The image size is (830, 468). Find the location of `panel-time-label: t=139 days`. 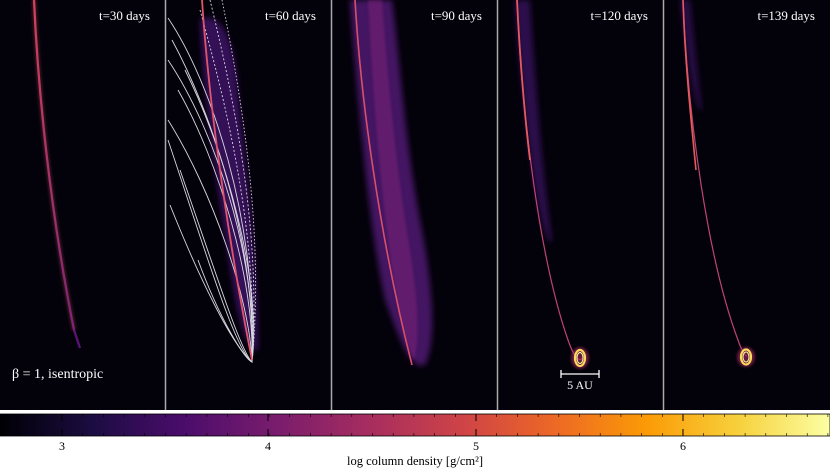

panel-time-label: t=139 days is located at coordinates (786, 15).